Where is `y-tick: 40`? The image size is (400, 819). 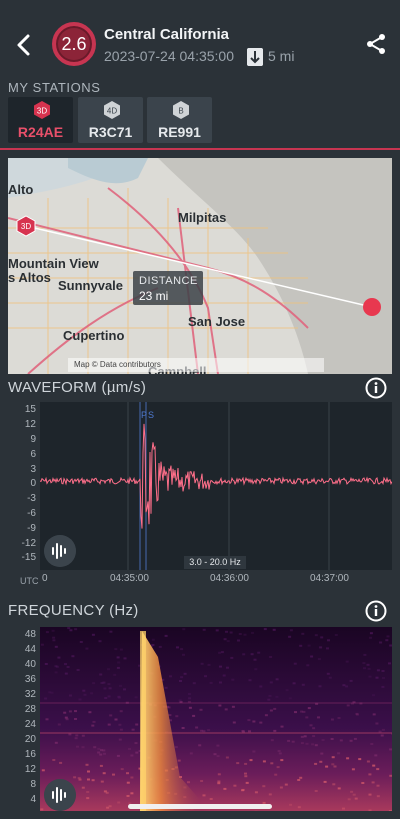
y-tick: 40 is located at coordinates (30, 664).